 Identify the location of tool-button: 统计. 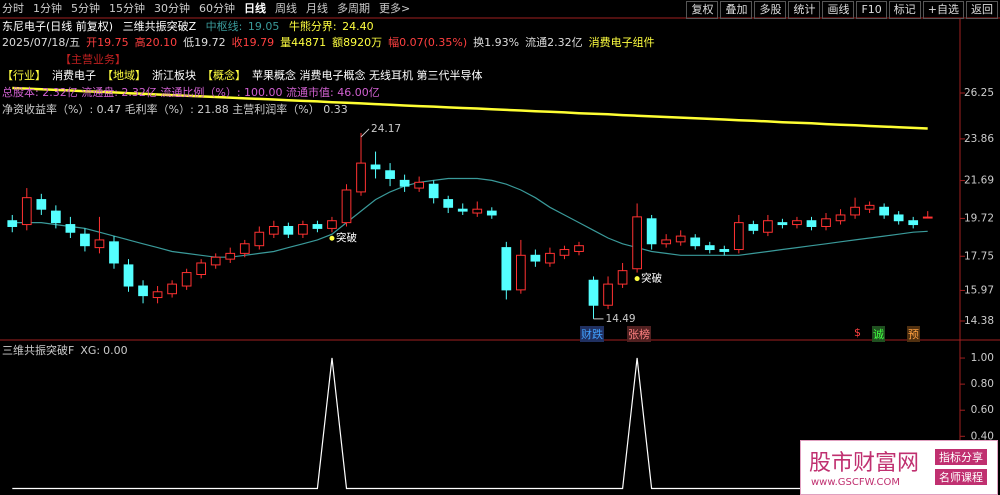
(804, 10).